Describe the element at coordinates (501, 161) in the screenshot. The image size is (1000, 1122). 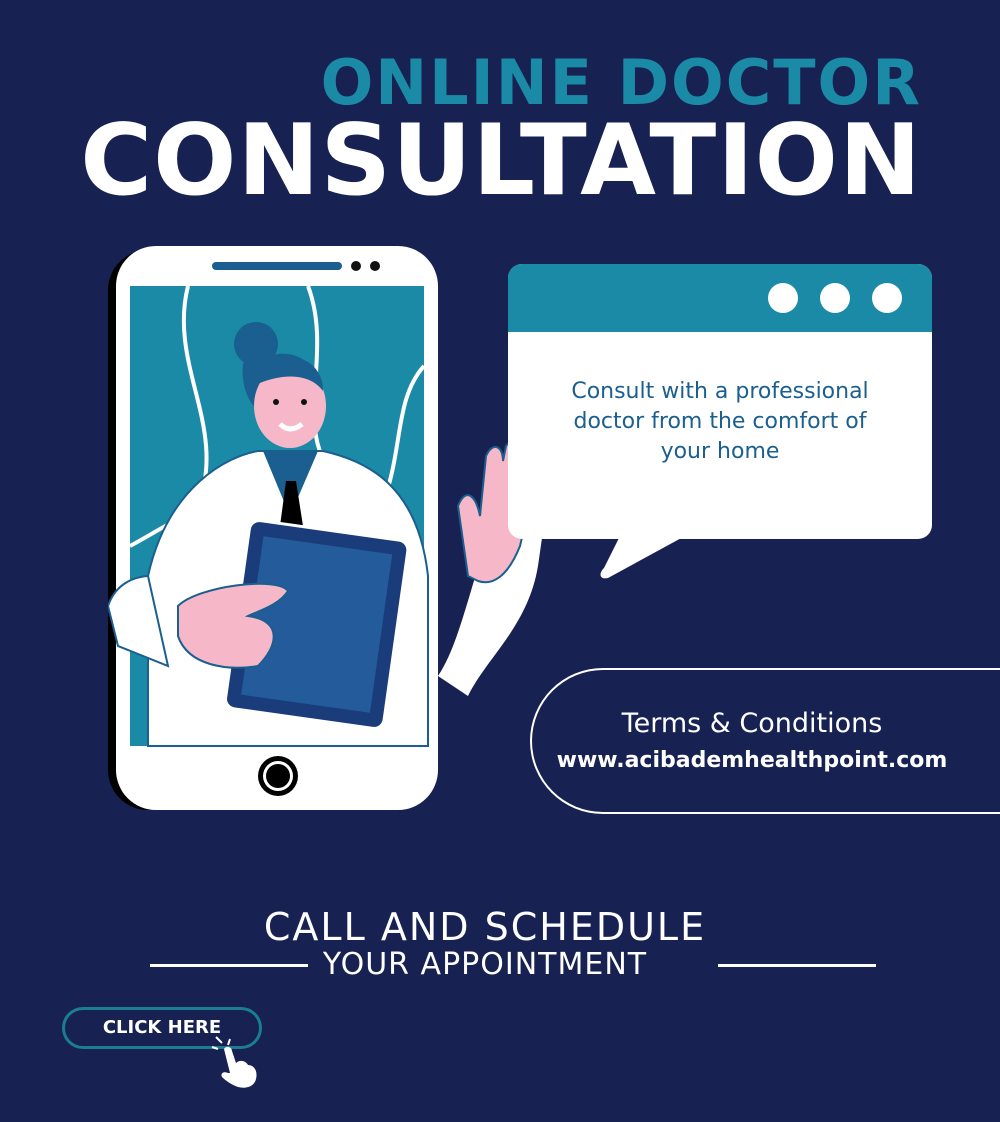
I see `title-consultation: CONSULTATION` at that location.